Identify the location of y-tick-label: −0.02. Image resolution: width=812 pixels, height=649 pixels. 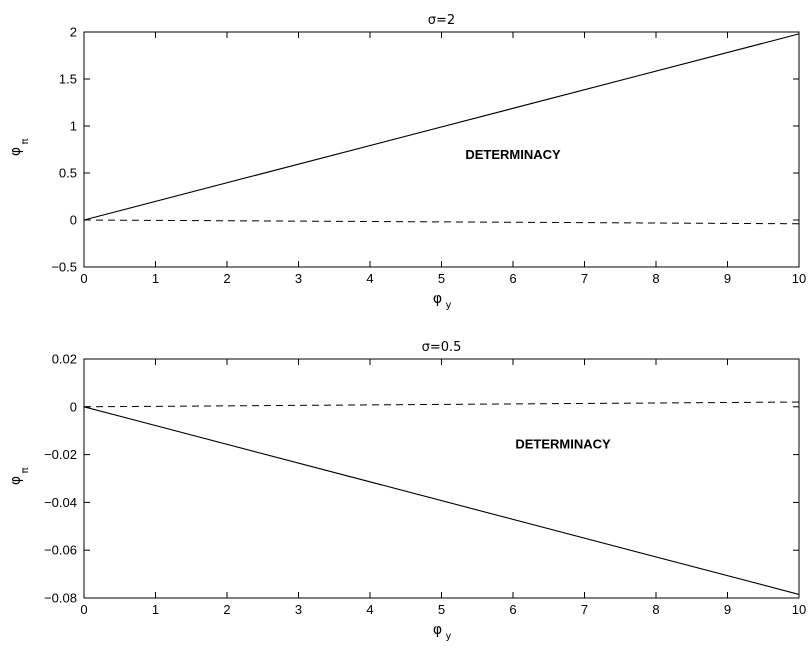
(60, 454).